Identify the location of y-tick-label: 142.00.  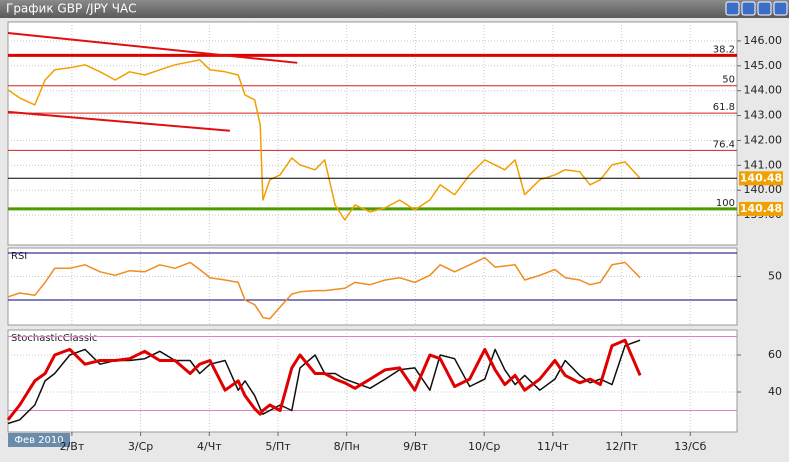
(763, 139).